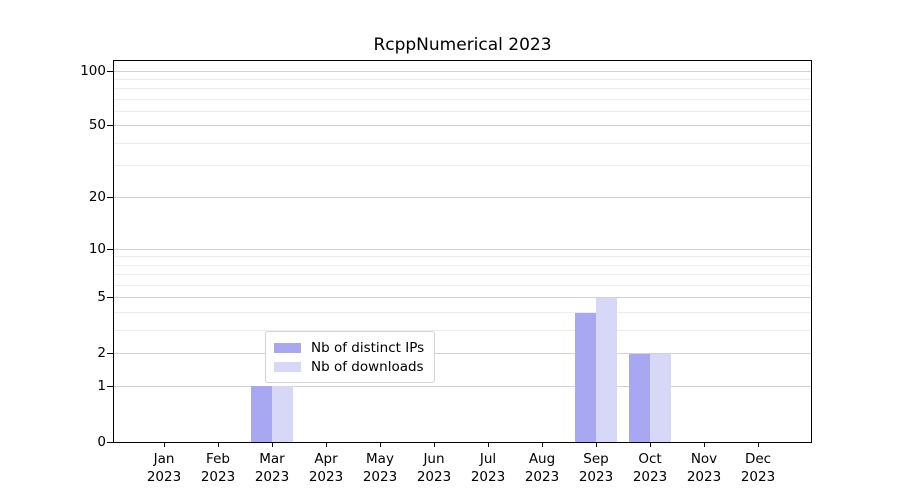  Describe the element at coordinates (434, 468) in the screenshot. I see `x-axis-label: Jun 2023` at that location.